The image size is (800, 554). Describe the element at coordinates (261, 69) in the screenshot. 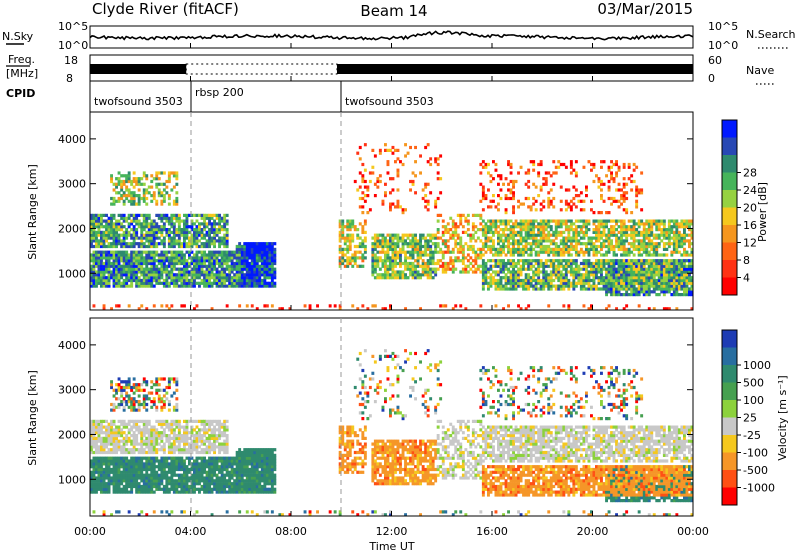

I see `freq-bar-dotted` at that location.